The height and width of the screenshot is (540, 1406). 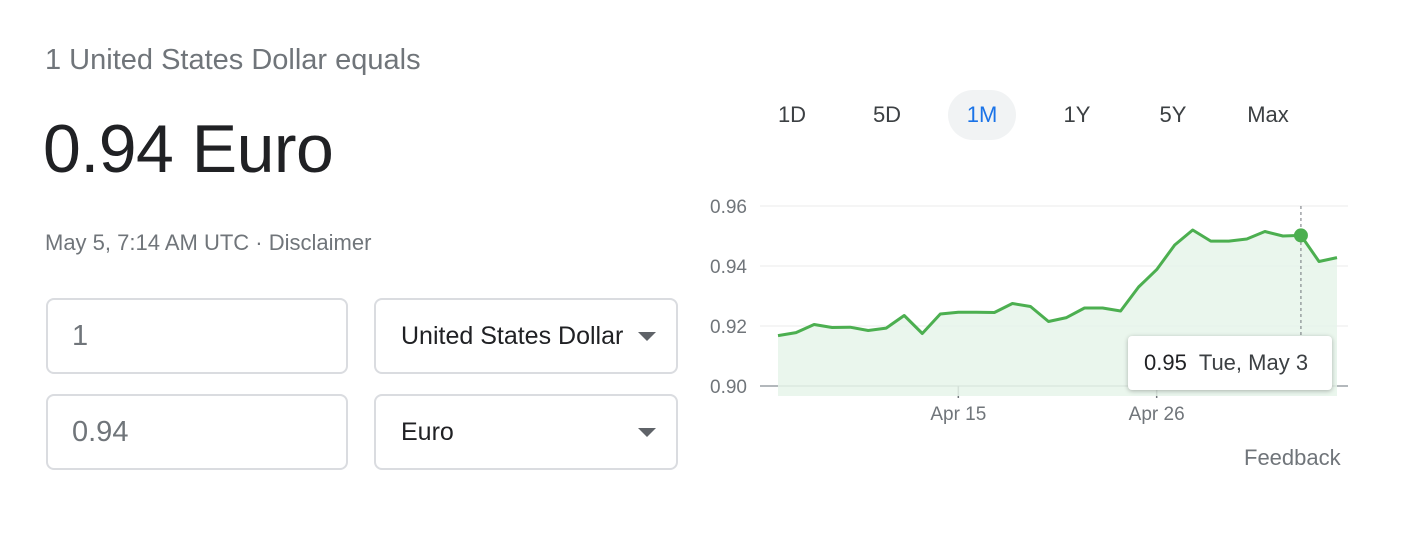 What do you see at coordinates (1057, 283) in the screenshot?
I see `chart-series-line` at bounding box center [1057, 283].